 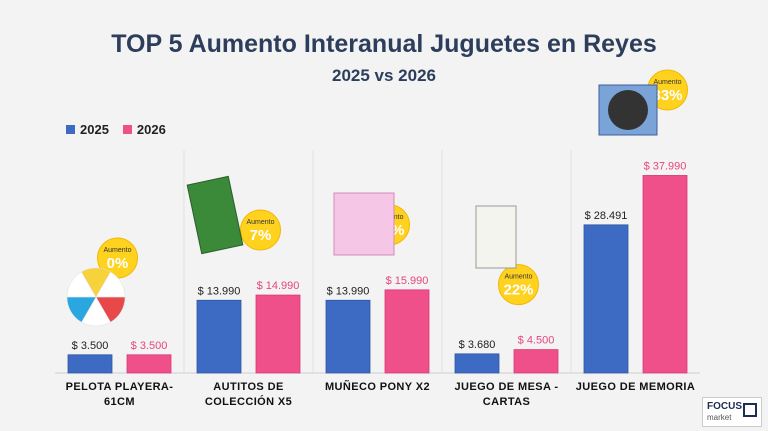 I want to click on logo-mark-icon, so click(x=750, y=410).